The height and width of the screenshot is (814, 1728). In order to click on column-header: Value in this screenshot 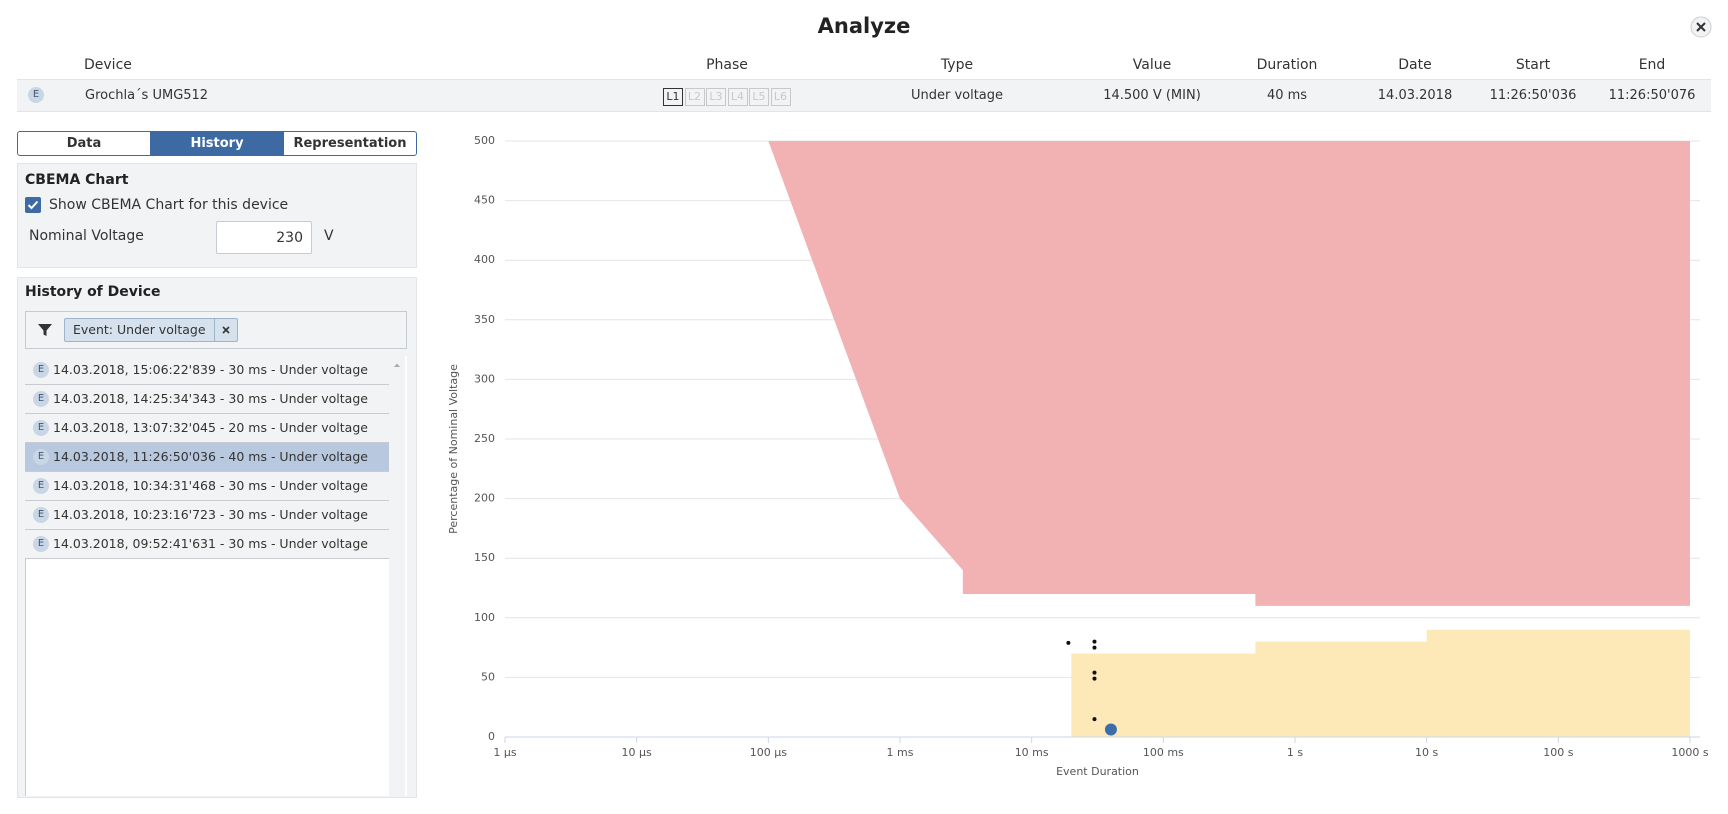, I will do `click(1152, 65)`.